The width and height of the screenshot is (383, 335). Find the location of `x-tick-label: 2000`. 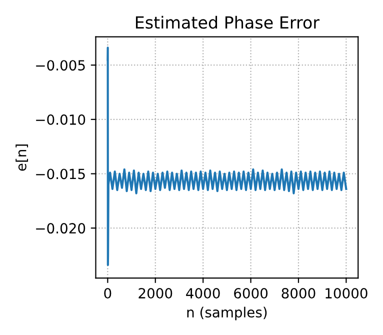

x-tick-label: 2000 is located at coordinates (155, 293).